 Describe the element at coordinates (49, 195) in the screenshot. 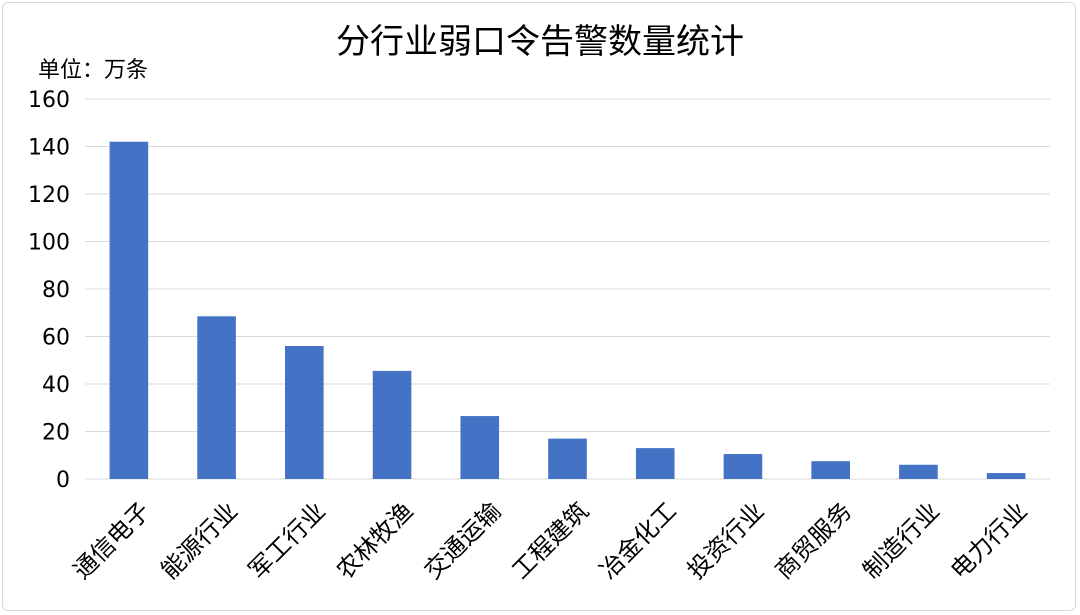

I see `y-tick-label: 120` at that location.